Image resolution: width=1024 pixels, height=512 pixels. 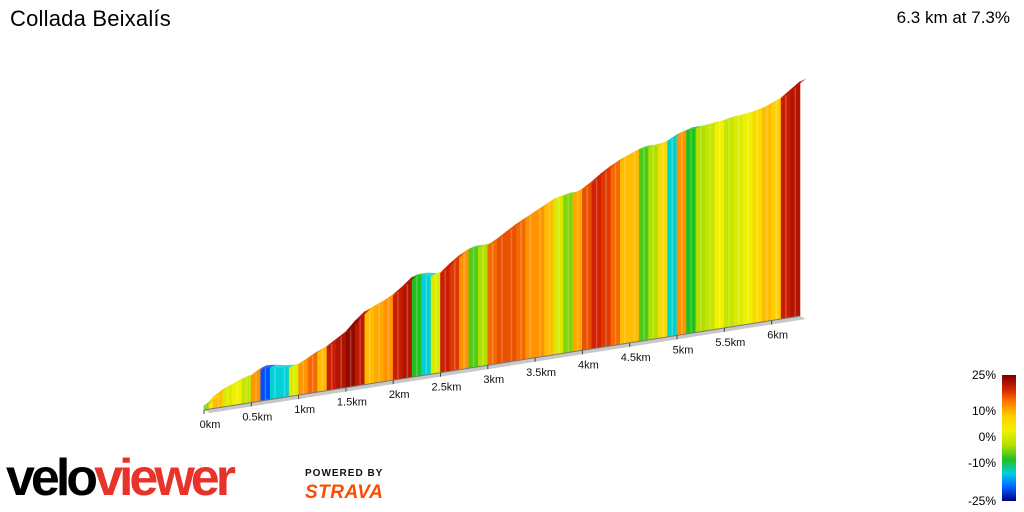 I want to click on tick-label: 0km, so click(x=210, y=425).